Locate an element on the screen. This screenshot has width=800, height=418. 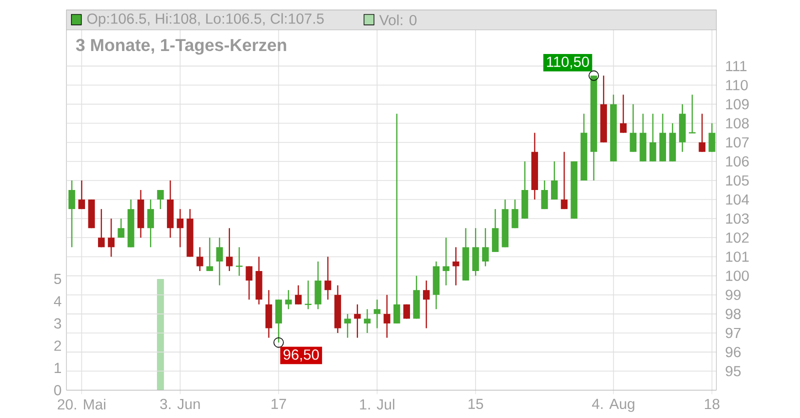
annotation: 96,50 is located at coordinates (301, 355).